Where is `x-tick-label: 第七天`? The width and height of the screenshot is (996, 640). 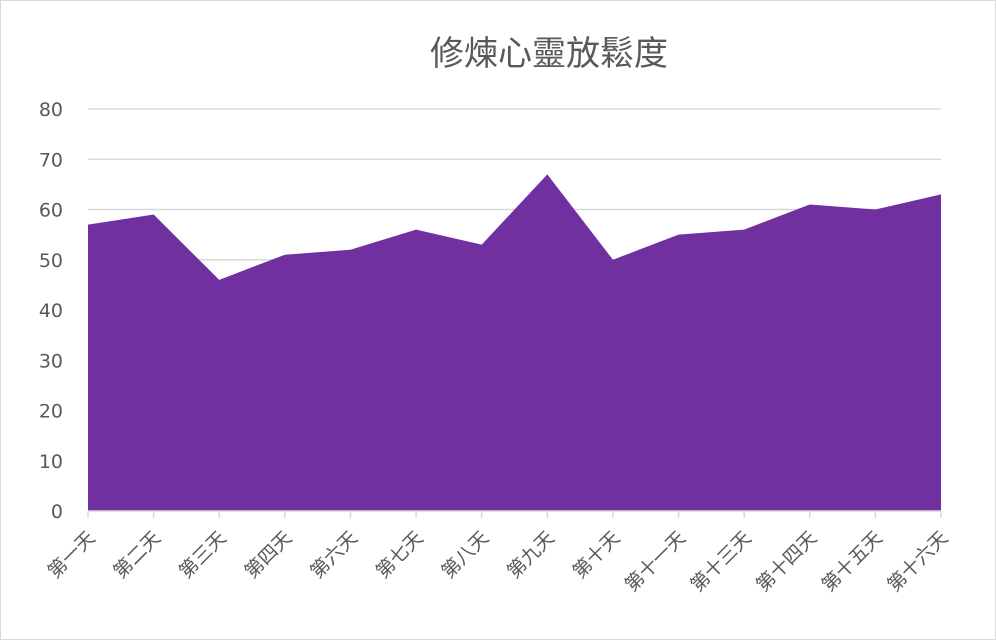 x-tick-label: 第七天 is located at coordinates (400, 555).